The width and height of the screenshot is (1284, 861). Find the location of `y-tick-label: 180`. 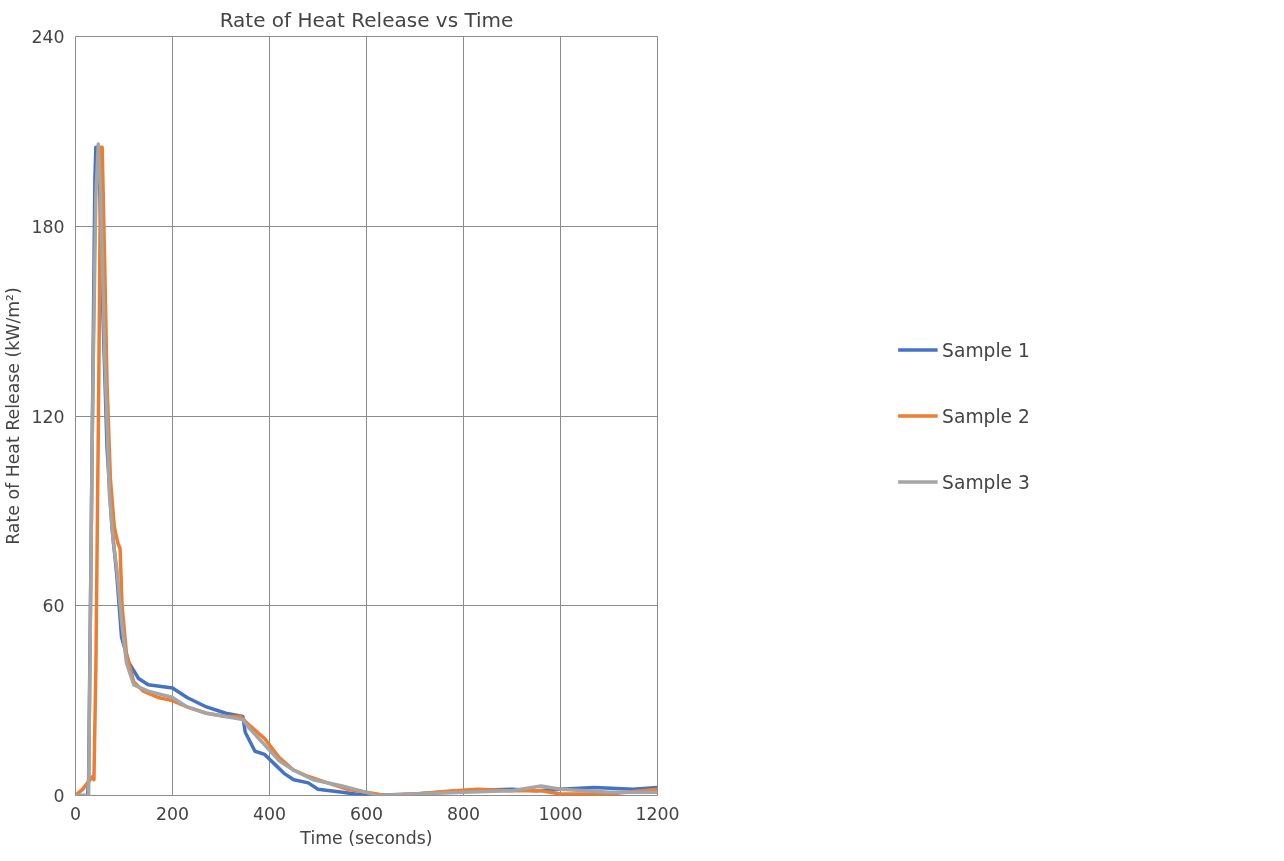

y-tick-label: 180 is located at coordinates (48, 226).